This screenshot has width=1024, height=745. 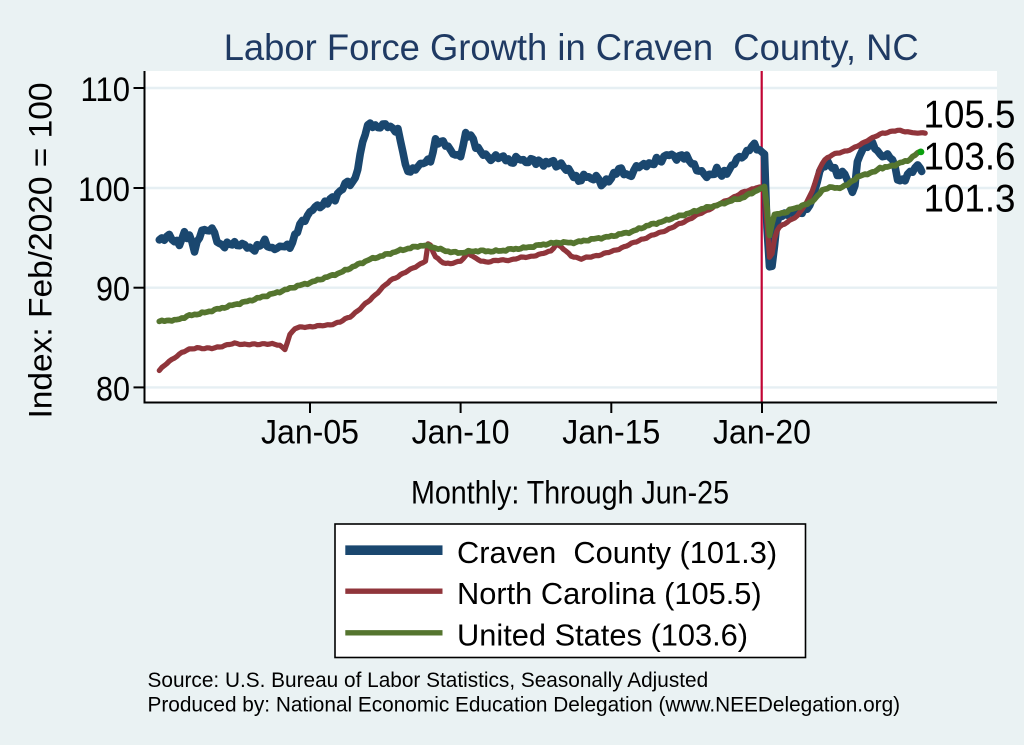 I want to click on svg-text: 80, so click(x=113, y=389).